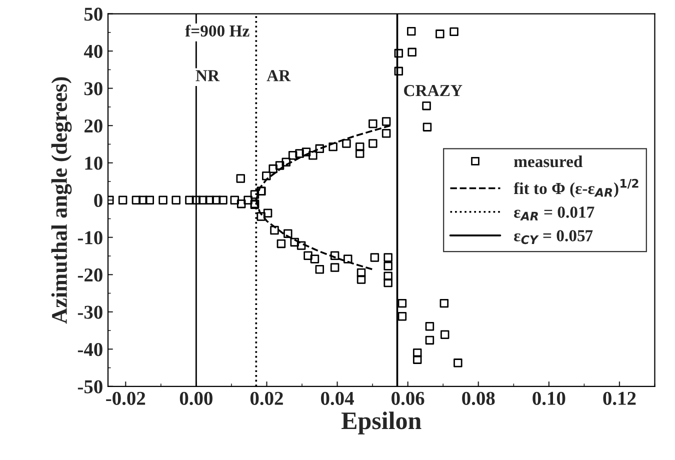 The width and height of the screenshot is (675, 460). What do you see at coordinates (93, 14) in the screenshot?
I see `y-tick-label: 50` at bounding box center [93, 14].